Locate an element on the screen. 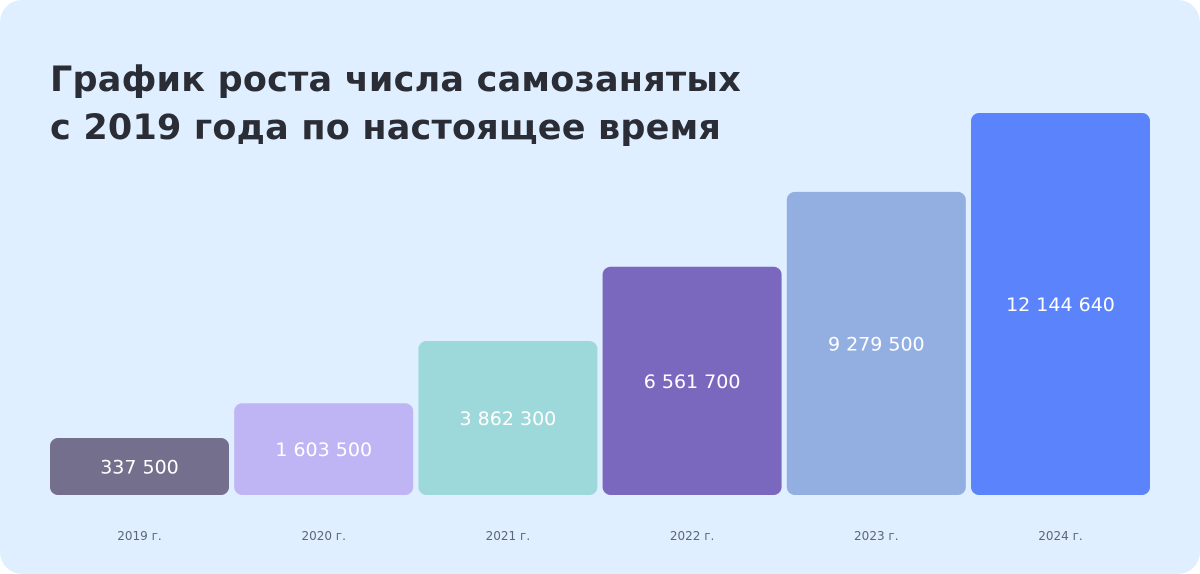 This screenshot has height=574, width=1200. x-tick-label-2: 2021 г. is located at coordinates (508, 536).